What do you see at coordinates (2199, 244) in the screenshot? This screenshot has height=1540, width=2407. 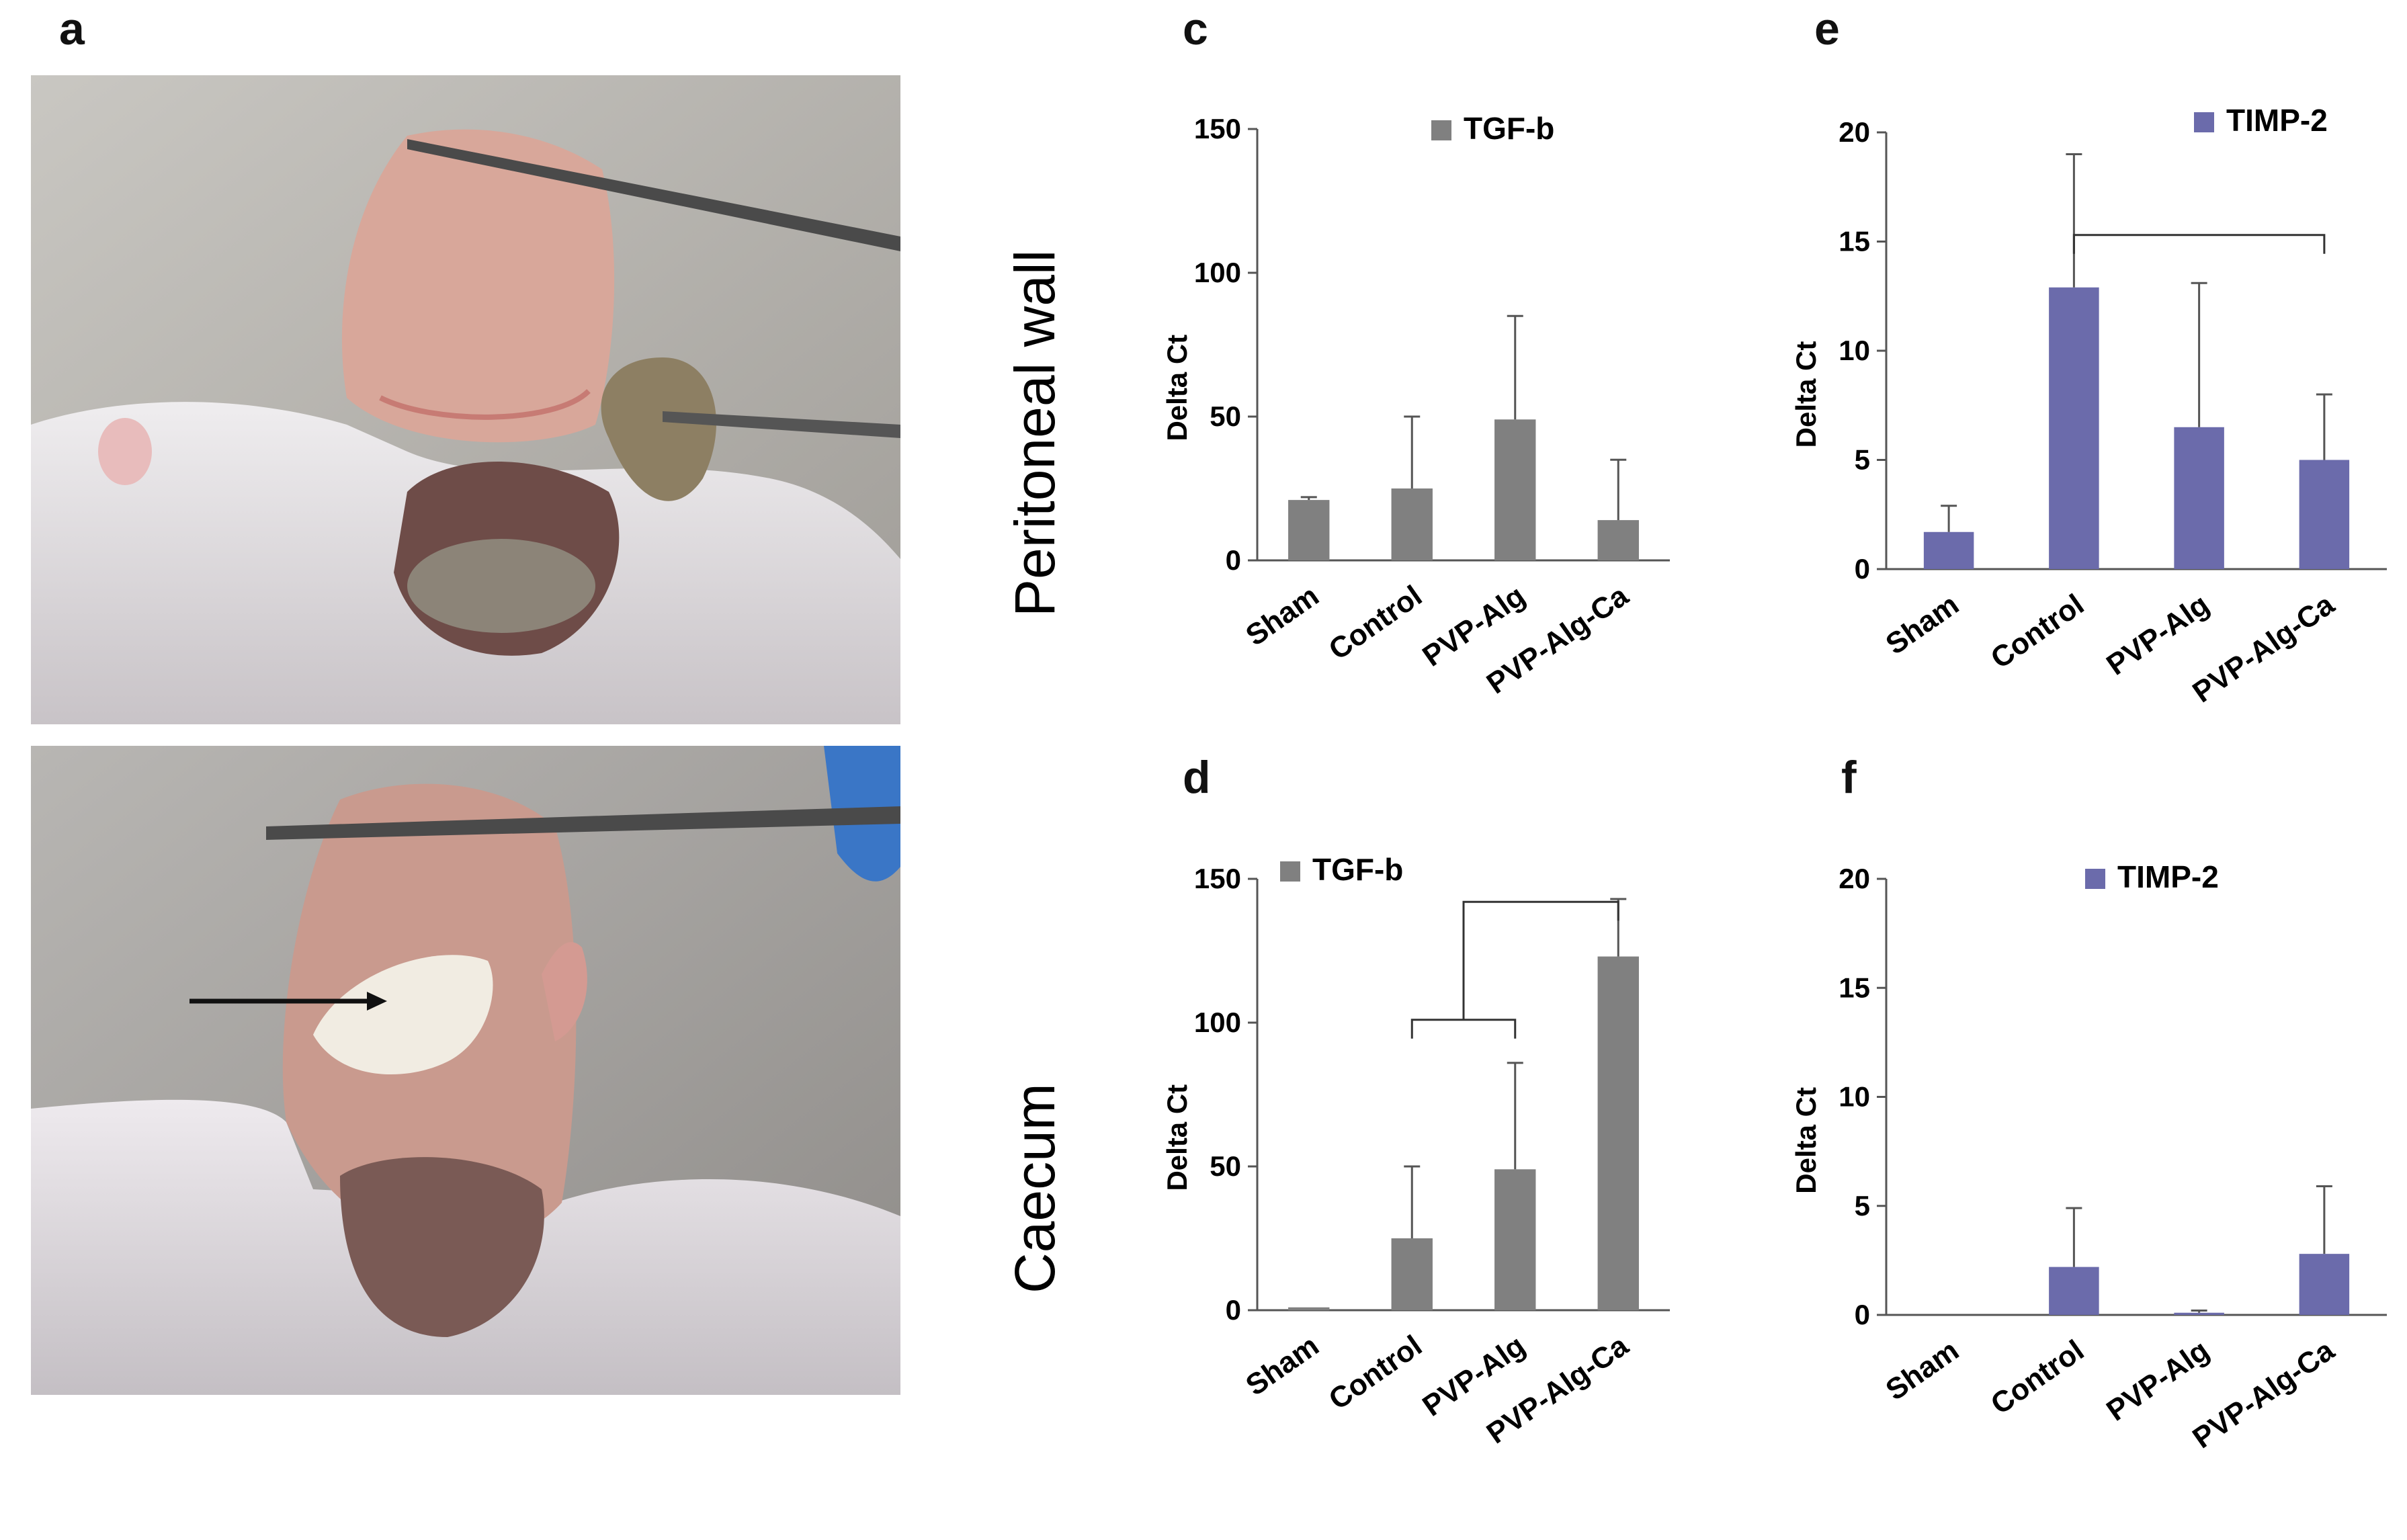 I see `significance-bracket` at bounding box center [2199, 244].